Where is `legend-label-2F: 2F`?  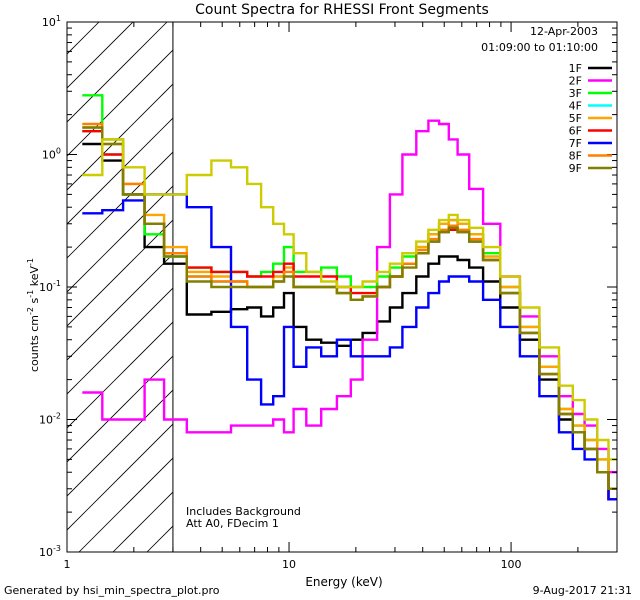
legend-label-2F: 2F is located at coordinates (575, 81).